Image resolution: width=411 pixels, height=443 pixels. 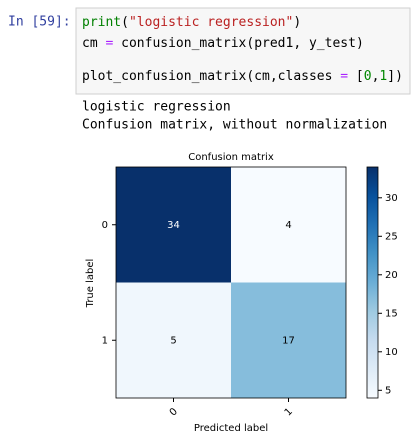 What do you see at coordinates (234, 125) in the screenshot?
I see `output-line: Confusion matrix, without normalization` at bounding box center [234, 125].